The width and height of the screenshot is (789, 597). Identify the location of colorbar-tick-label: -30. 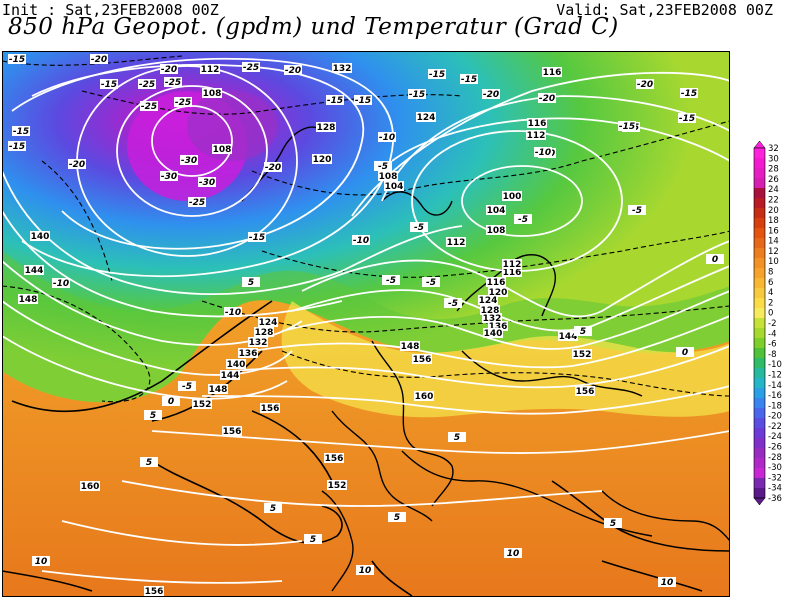
(775, 468).